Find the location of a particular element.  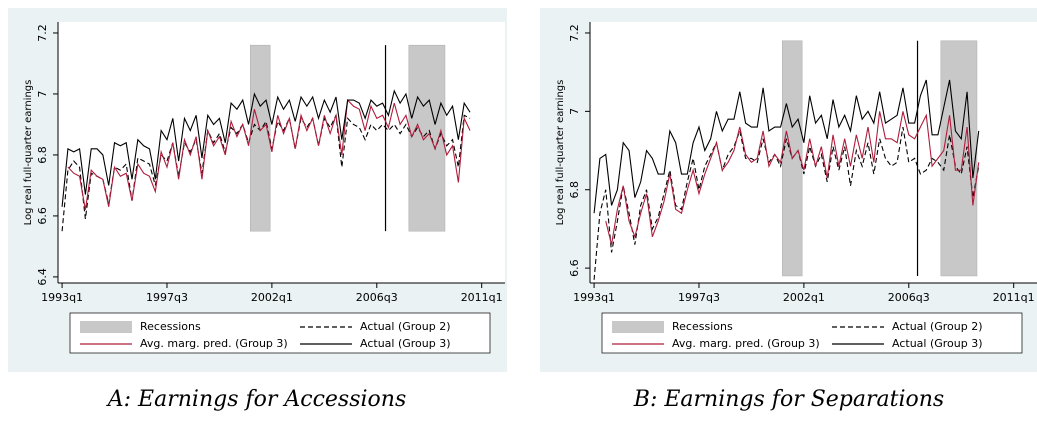

chart-title: A: Earnings for Accessions is located at coordinates (256, 399).